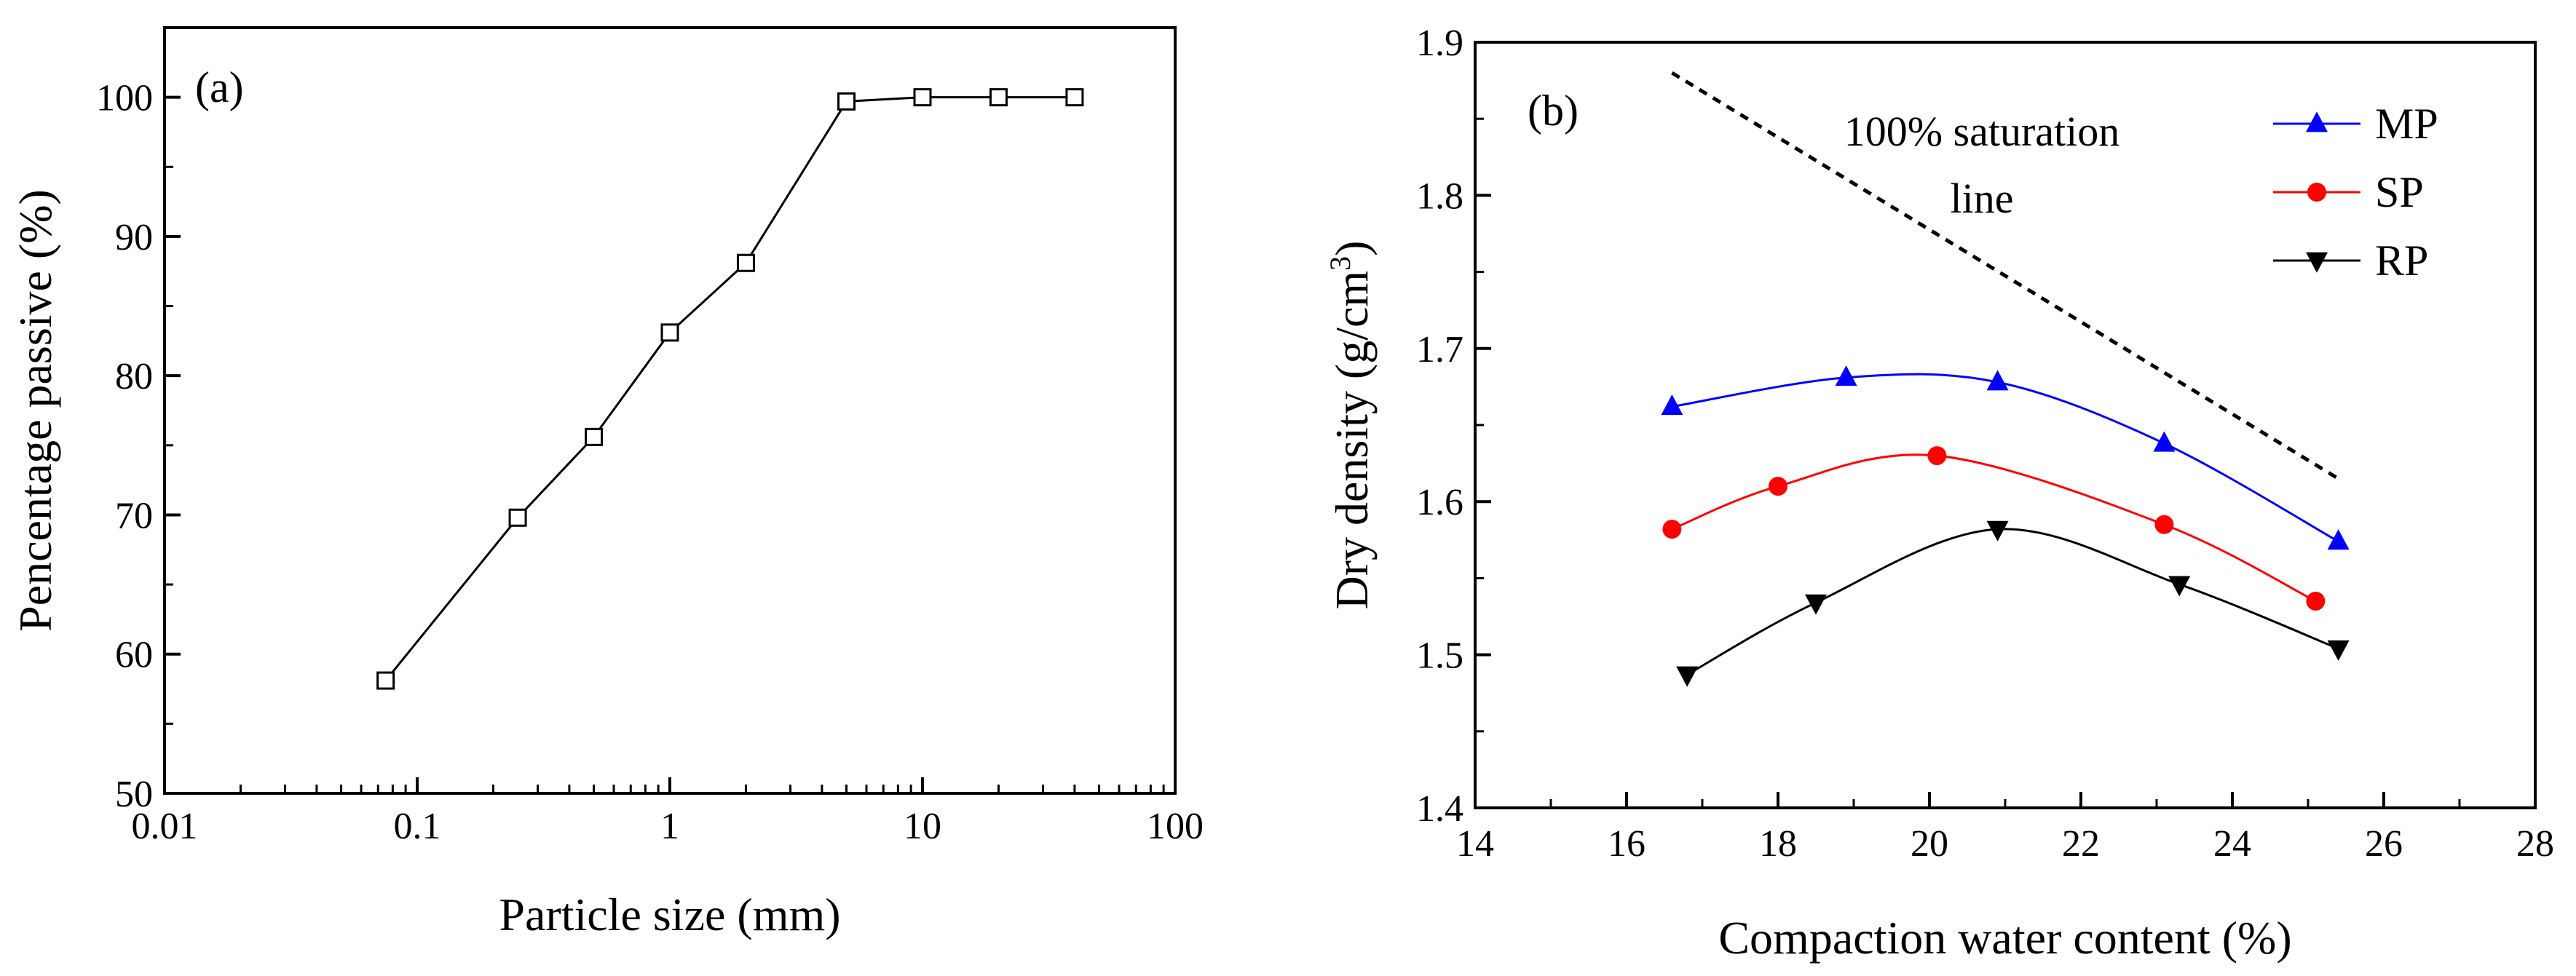 The height and width of the screenshot is (976, 2576). I want to click on panel-b-x-tick-label: 16, so click(1627, 844).